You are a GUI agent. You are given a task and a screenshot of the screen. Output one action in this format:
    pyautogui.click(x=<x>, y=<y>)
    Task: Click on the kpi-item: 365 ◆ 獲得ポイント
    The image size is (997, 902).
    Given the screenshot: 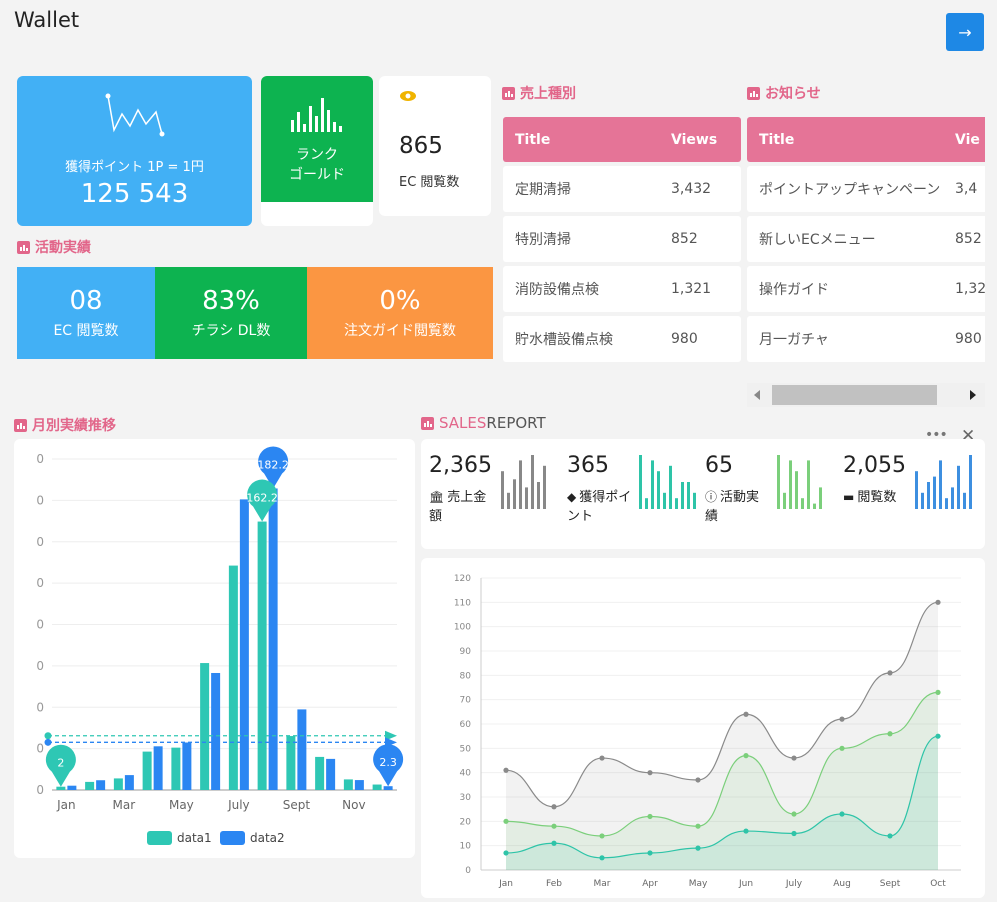 What is the action you would take?
    pyautogui.click(x=635, y=498)
    